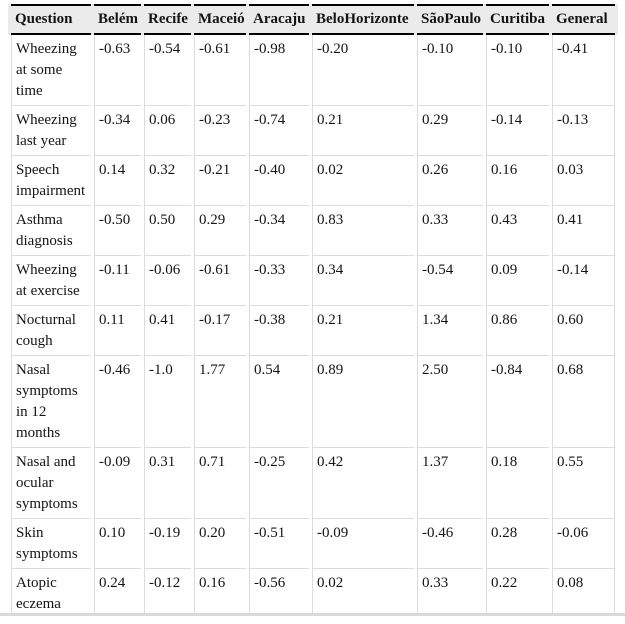  What do you see at coordinates (583, 590) in the screenshot?
I see `value-cell: 0.08` at bounding box center [583, 590].